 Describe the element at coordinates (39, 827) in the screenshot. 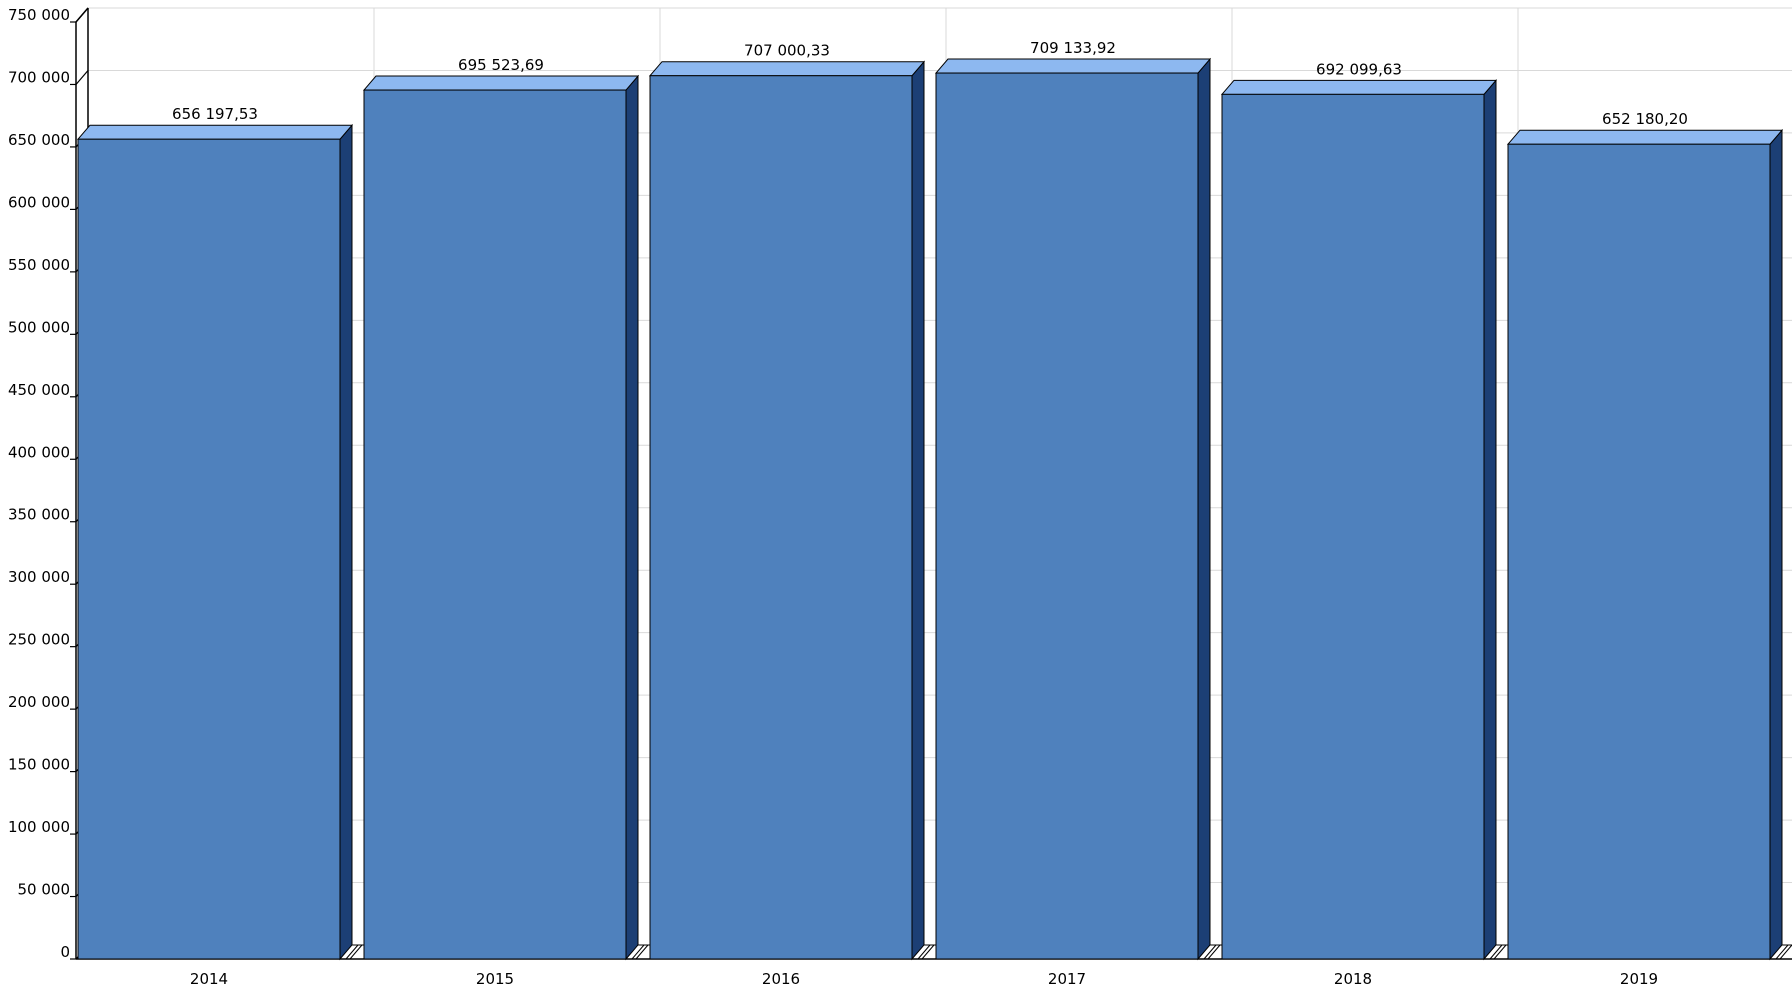

I see `y-tick-label: 100 000` at that location.